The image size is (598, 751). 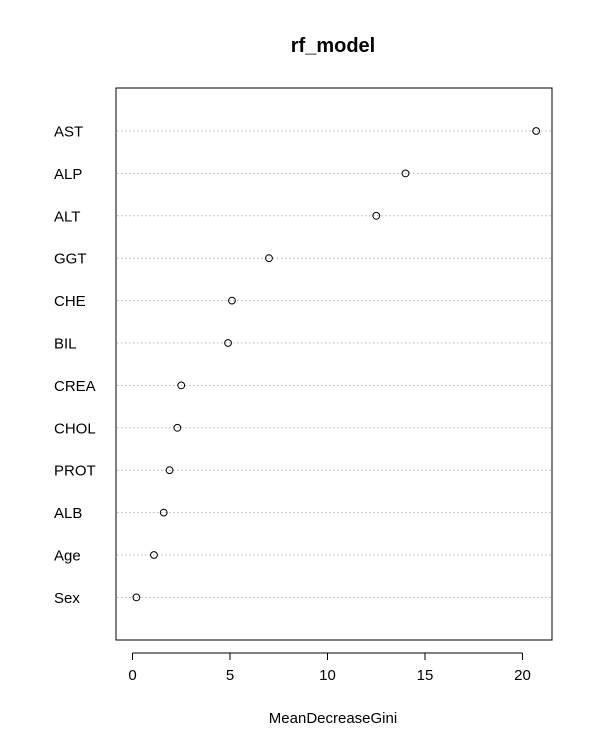 What do you see at coordinates (522, 675) in the screenshot?
I see `x-tick-label: 20` at bounding box center [522, 675].